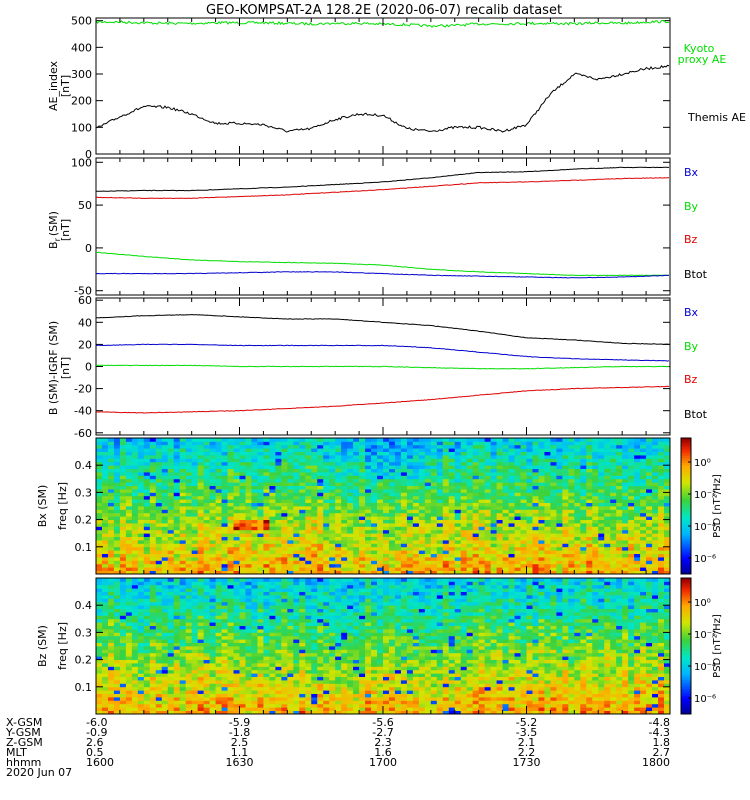  What do you see at coordinates (81, 21) in the screenshot?
I see `y-tick-label: 500` at bounding box center [81, 21].